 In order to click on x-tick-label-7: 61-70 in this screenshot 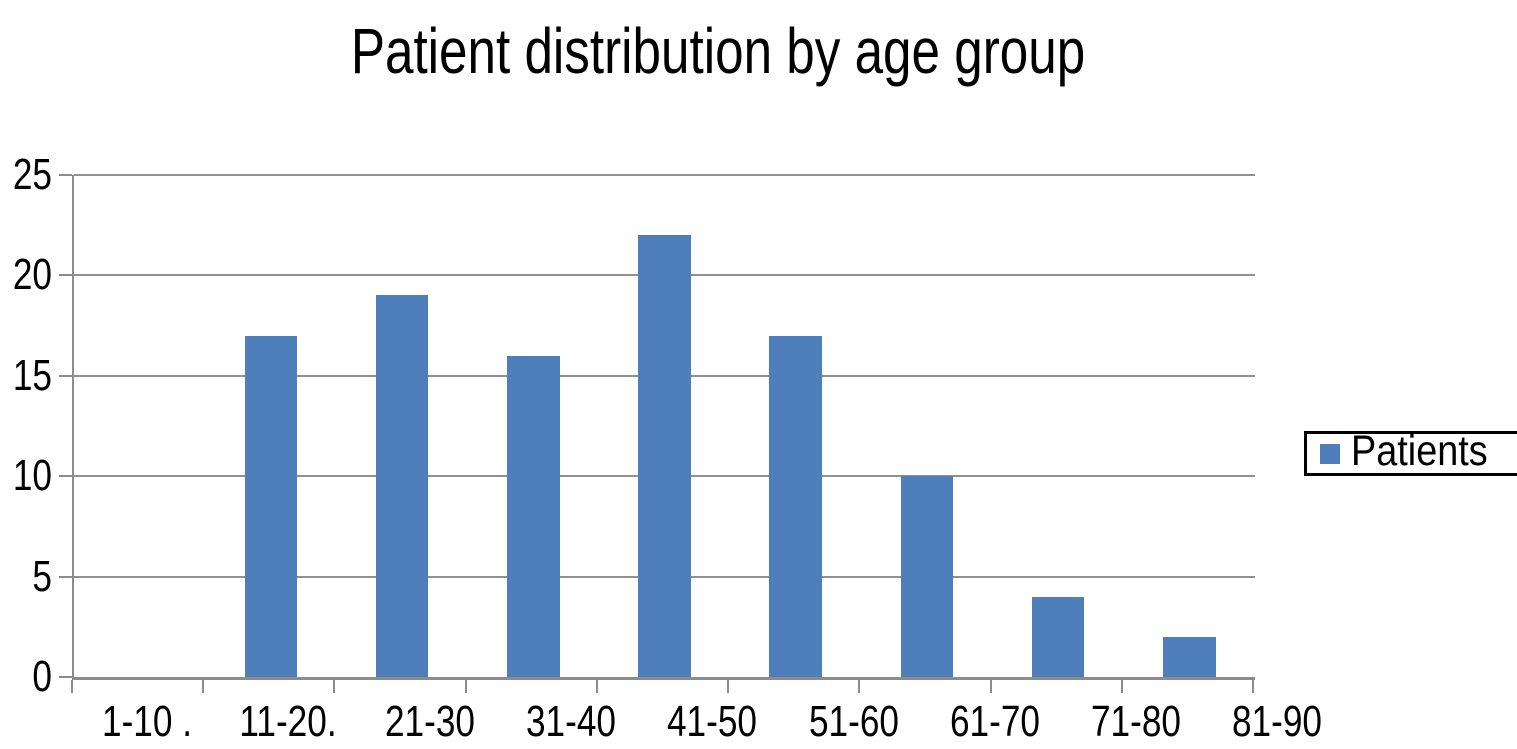, I will do `click(994, 721)`.